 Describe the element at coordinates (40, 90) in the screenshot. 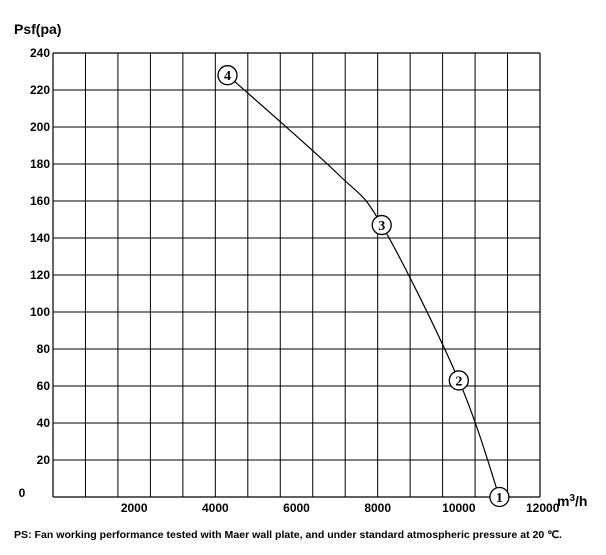

I see `y-tick-label: 220` at that location.